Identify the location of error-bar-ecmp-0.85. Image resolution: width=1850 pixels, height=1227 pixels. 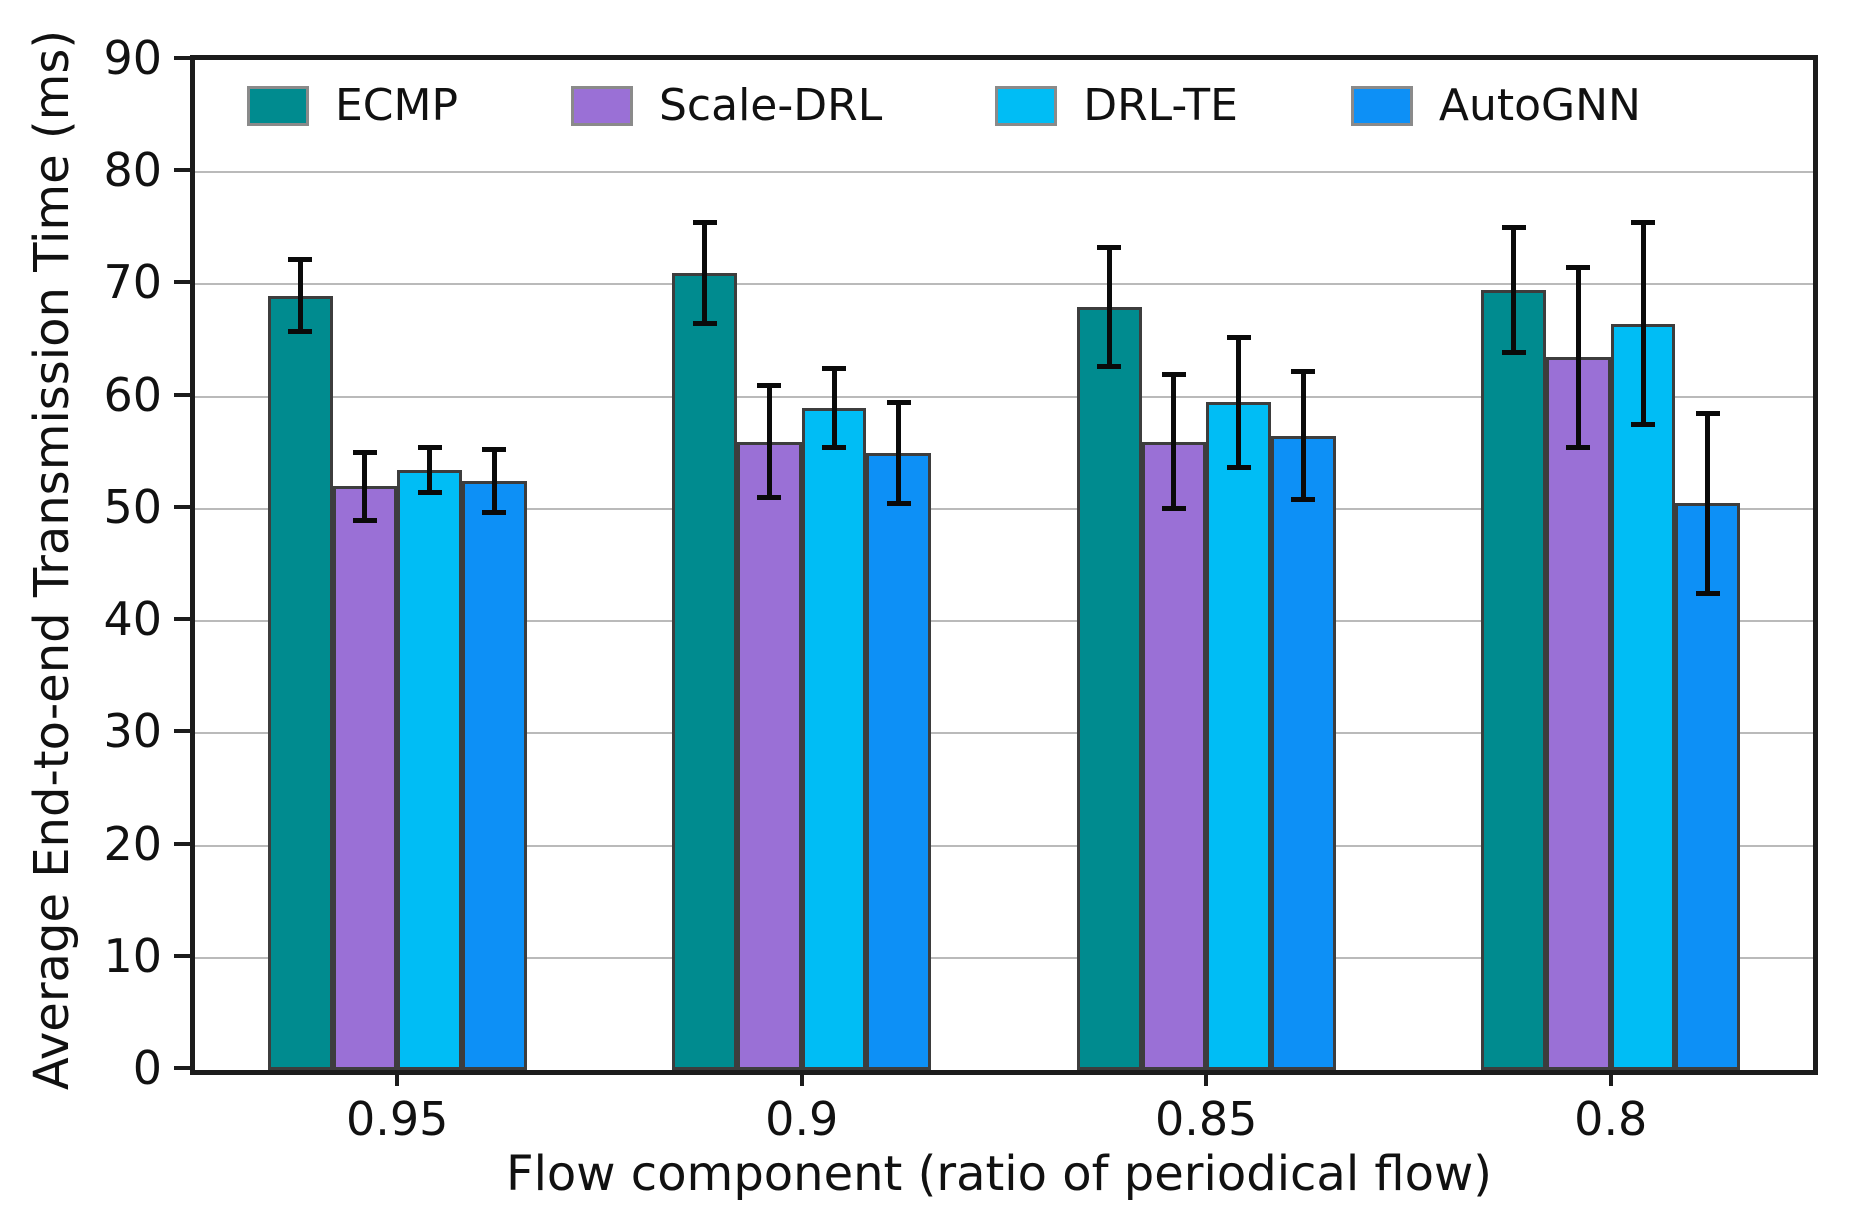
(1109, 307).